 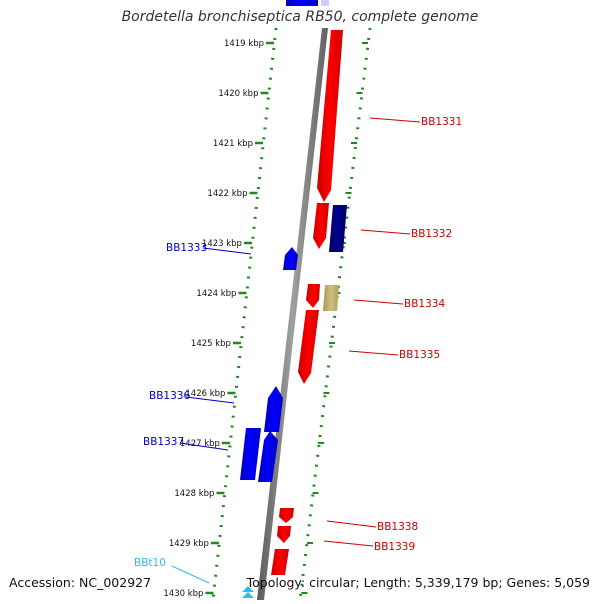 I want to click on gene-arrow-bb1331, so click(x=330, y=116).